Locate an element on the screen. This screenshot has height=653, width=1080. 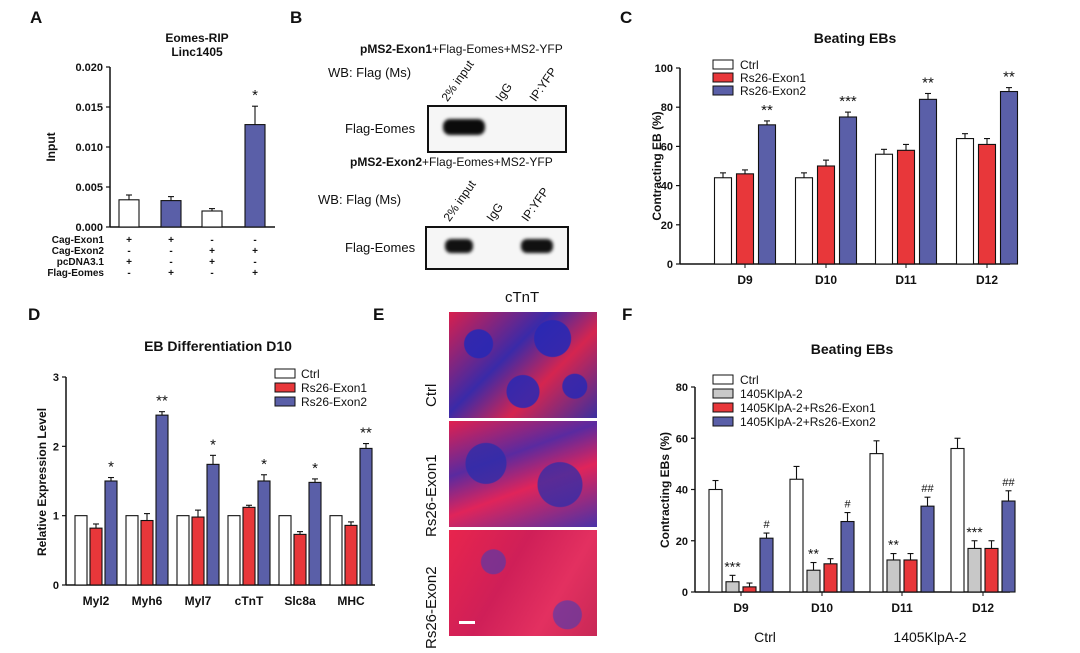
chart-a-y-tick-label: 0.015 is located at coordinates (89, 108).